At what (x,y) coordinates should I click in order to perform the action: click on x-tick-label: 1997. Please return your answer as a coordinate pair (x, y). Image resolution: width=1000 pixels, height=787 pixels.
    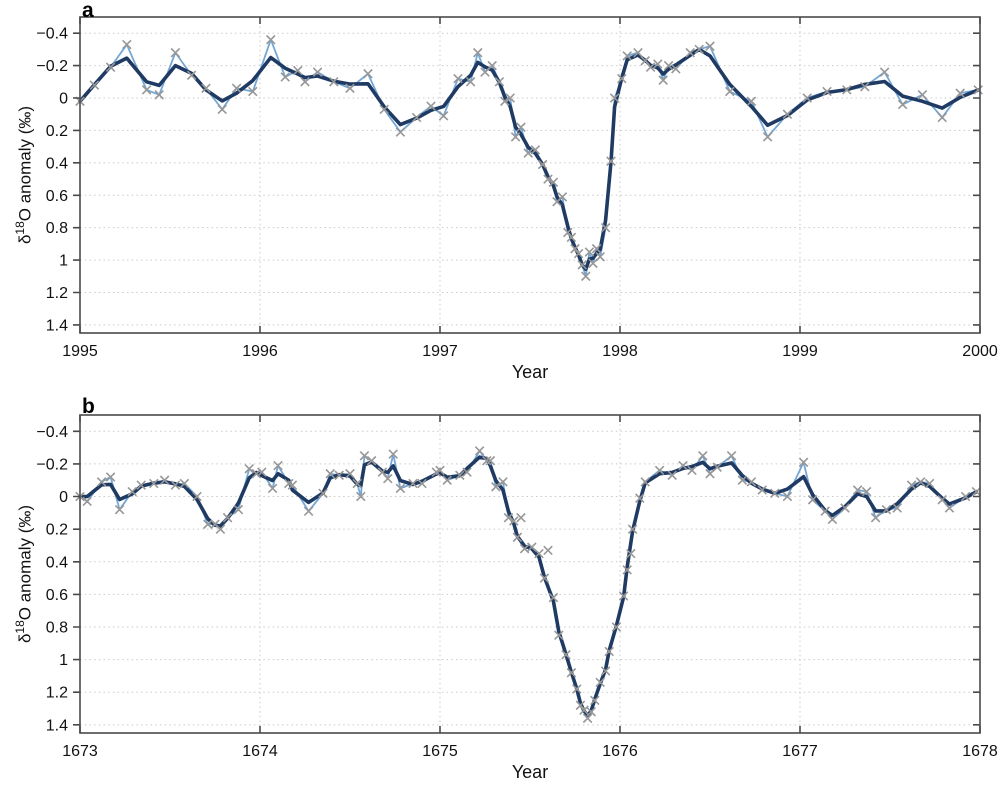
    Looking at the image, I should click on (440, 351).